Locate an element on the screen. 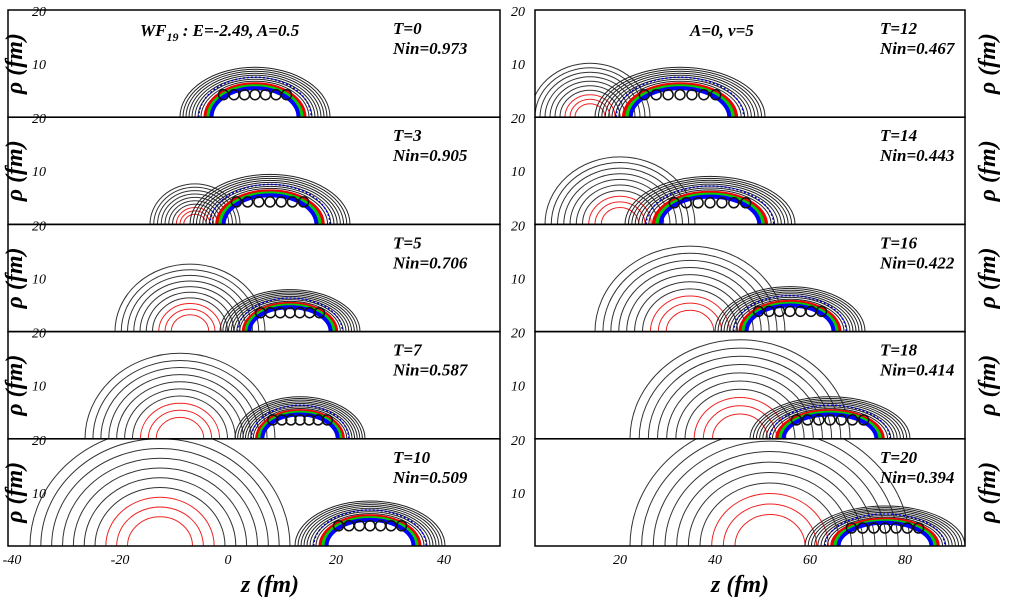 The height and width of the screenshot is (608, 1009). nin-label: Nin=0.422 is located at coordinates (917, 262).